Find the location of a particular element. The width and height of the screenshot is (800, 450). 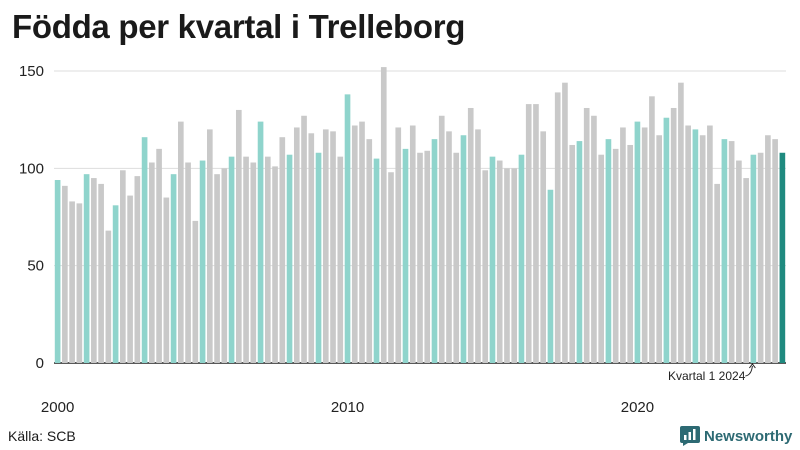

y-tick-label: 0 is located at coordinates (40, 363).